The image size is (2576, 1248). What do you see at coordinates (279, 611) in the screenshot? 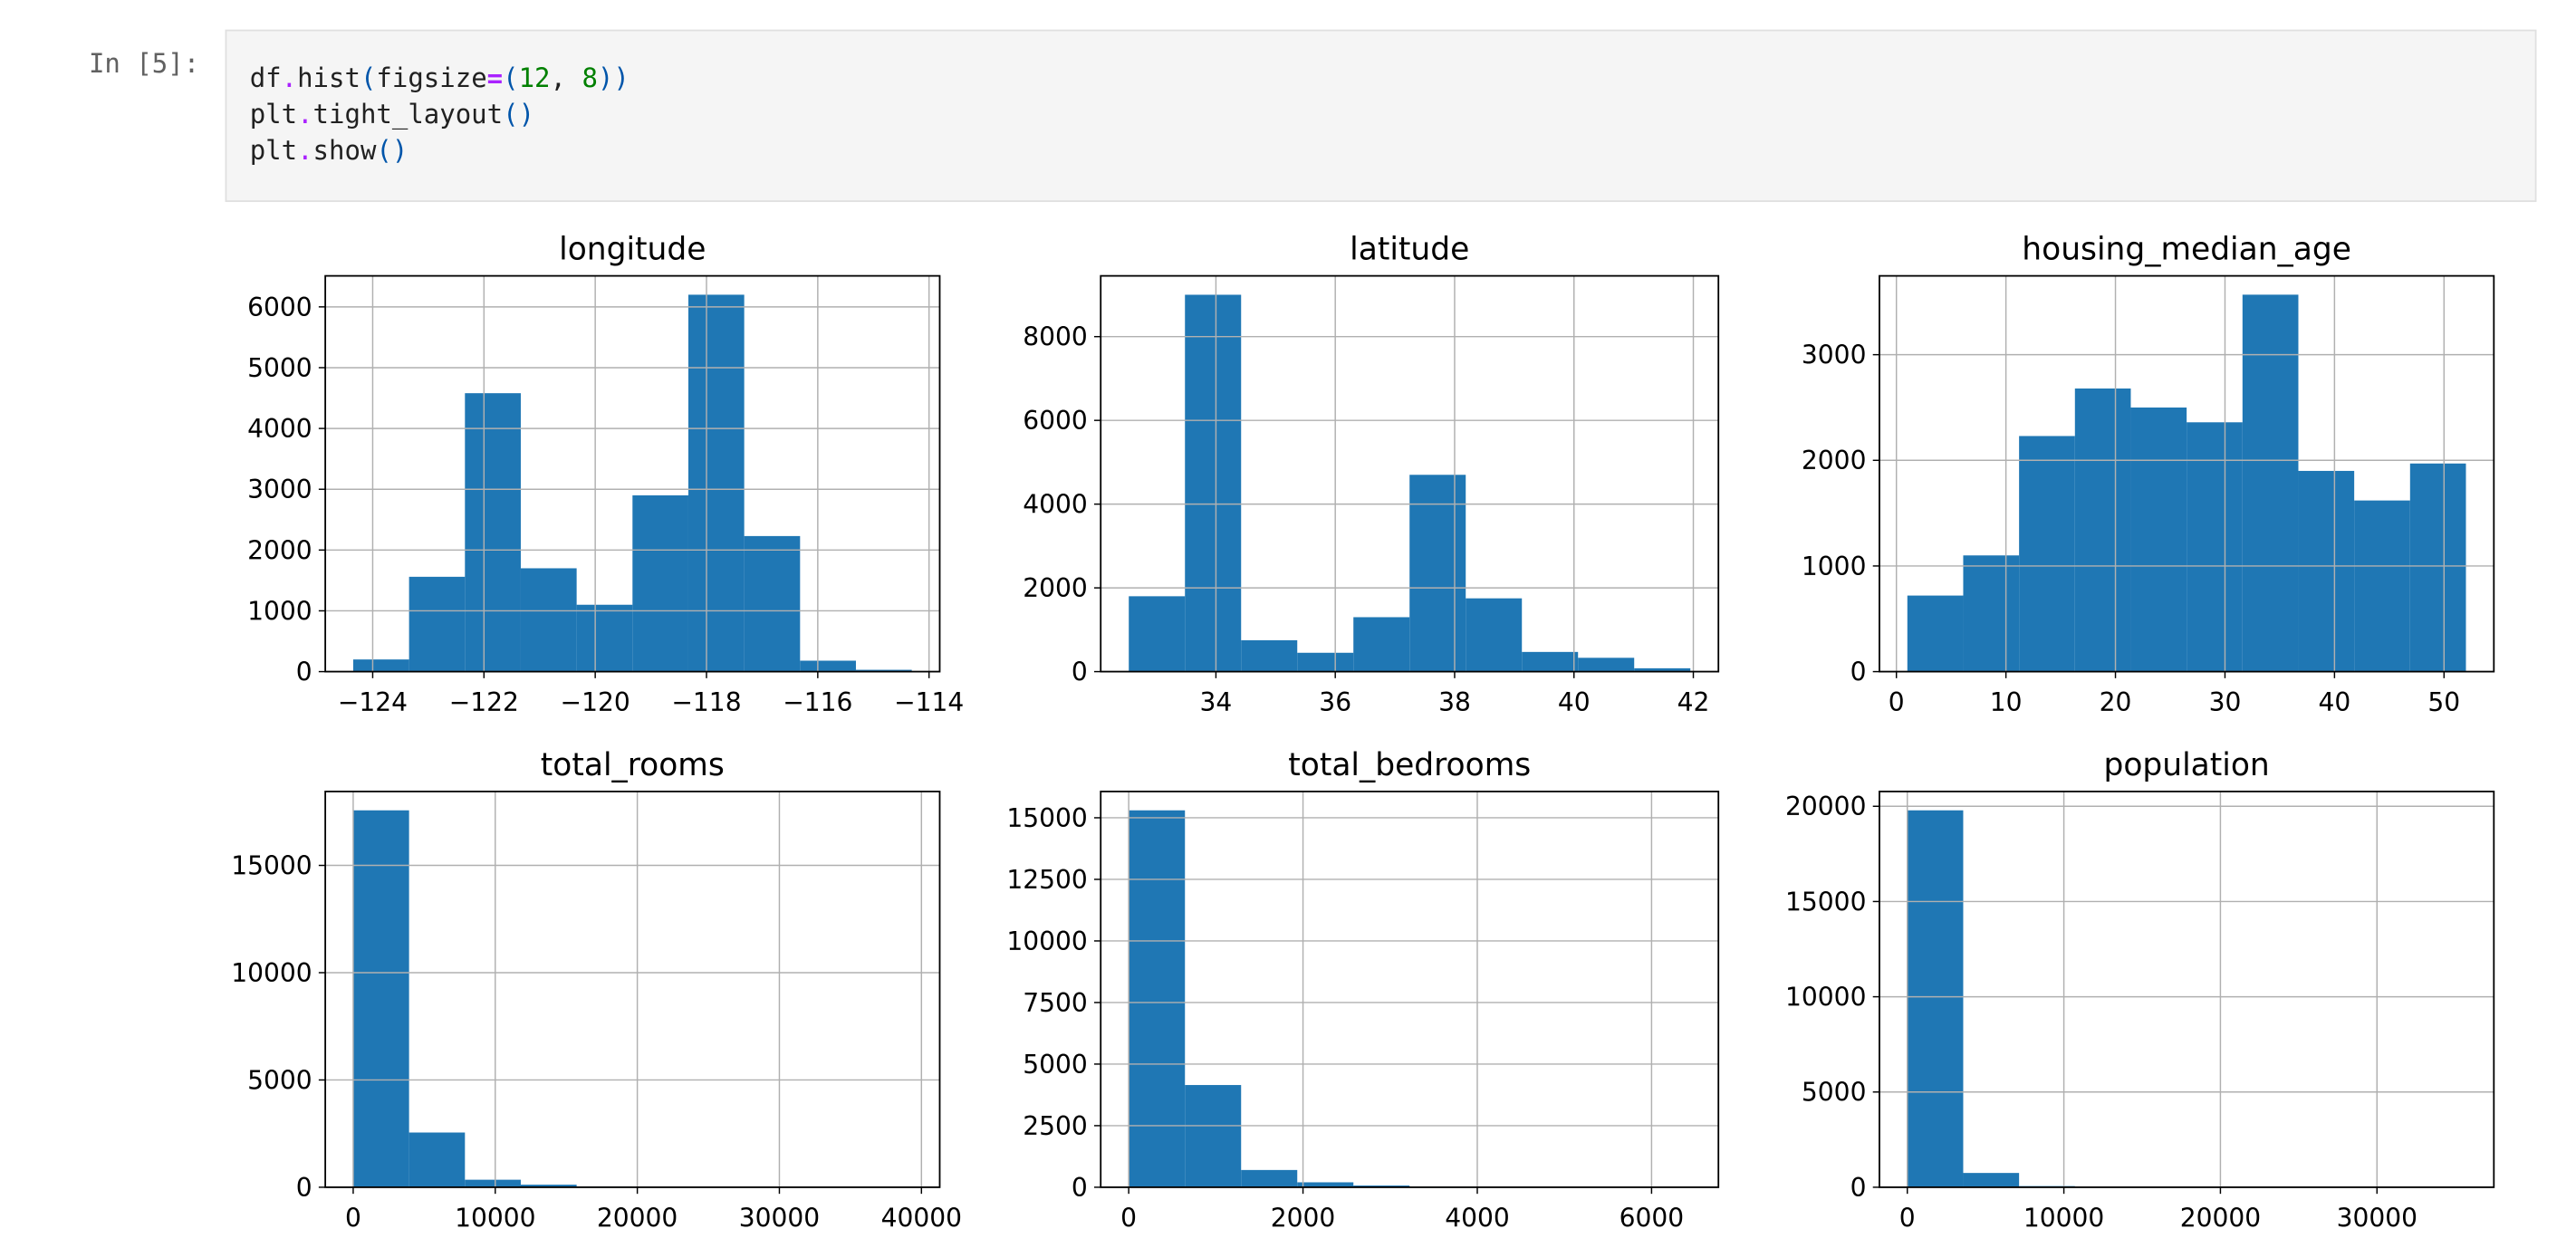
I see `y-tick-label: 1000` at bounding box center [279, 611].